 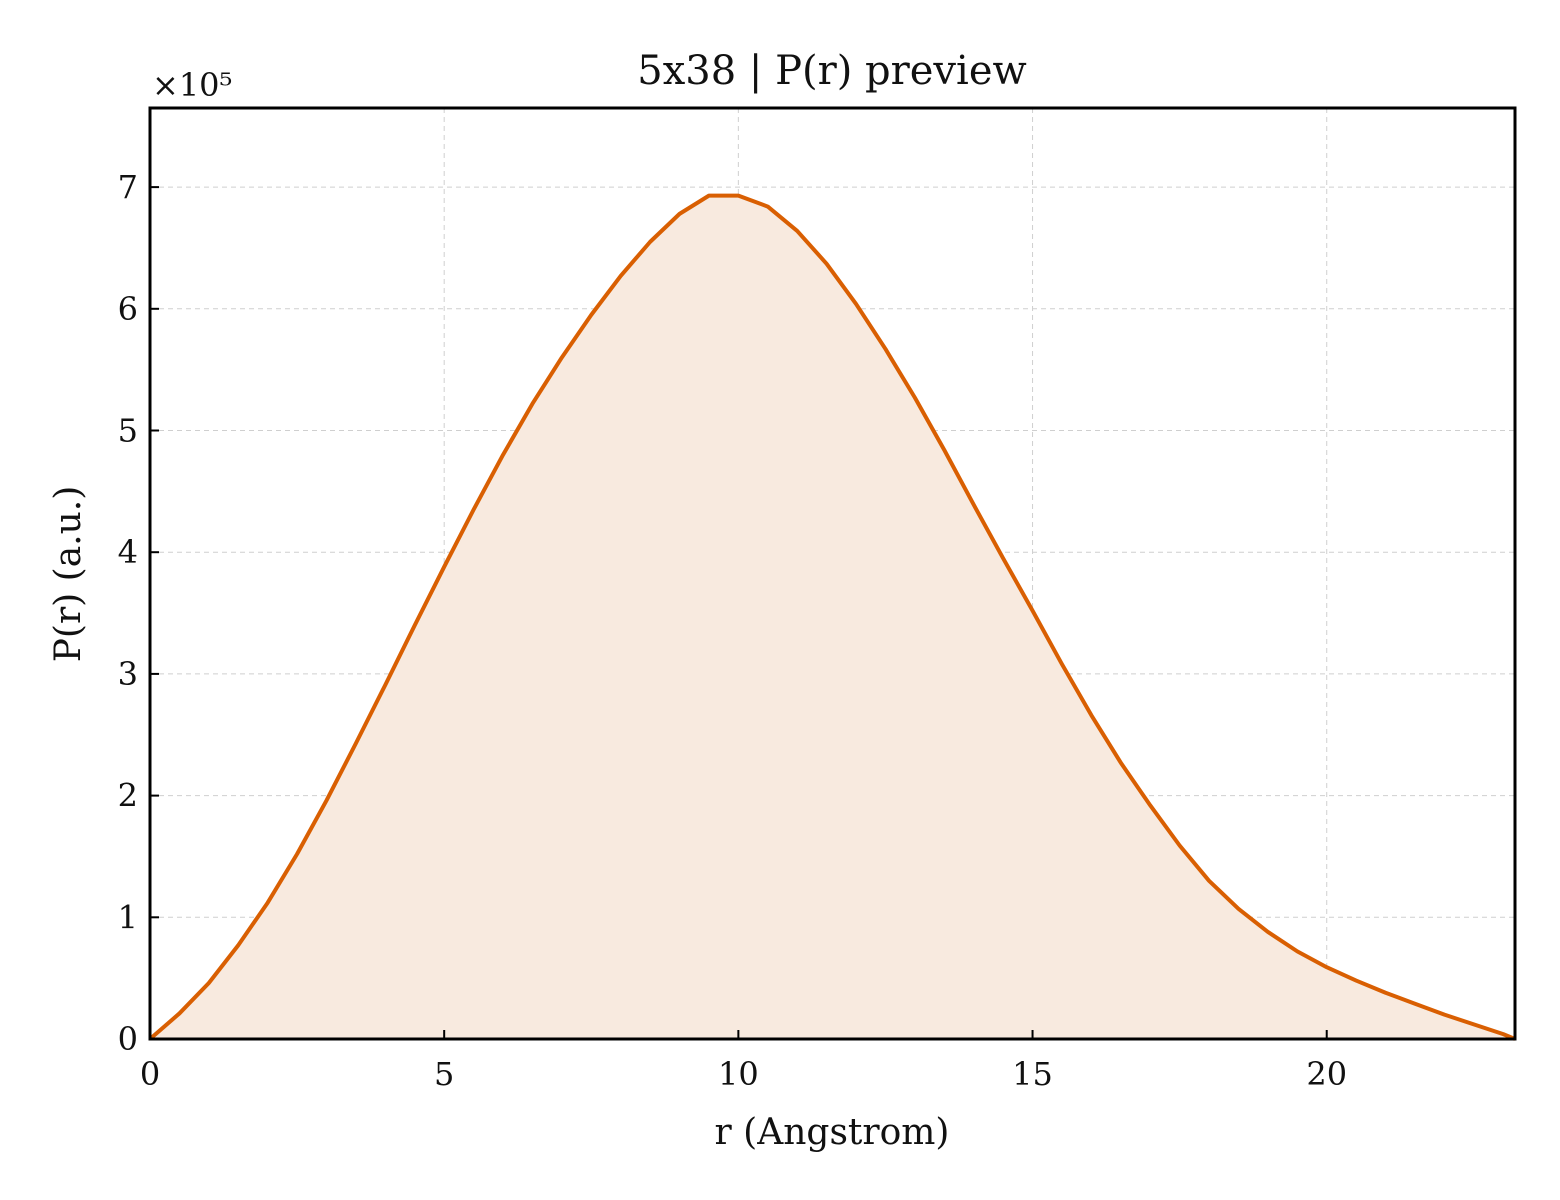 What do you see at coordinates (128, 552) in the screenshot?
I see `y-tick-label: 4` at bounding box center [128, 552].